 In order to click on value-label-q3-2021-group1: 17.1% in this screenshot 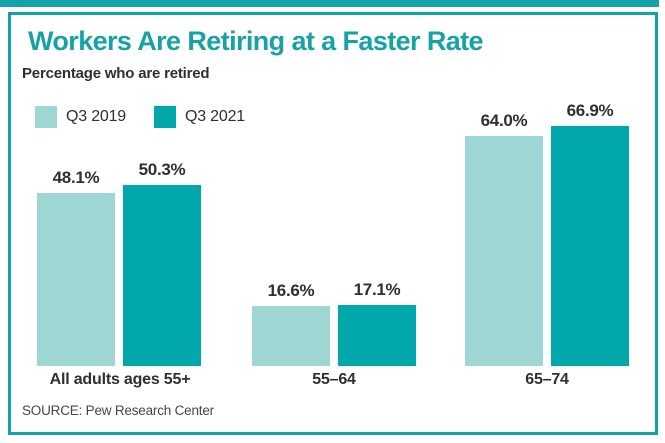, I will do `click(377, 289)`.